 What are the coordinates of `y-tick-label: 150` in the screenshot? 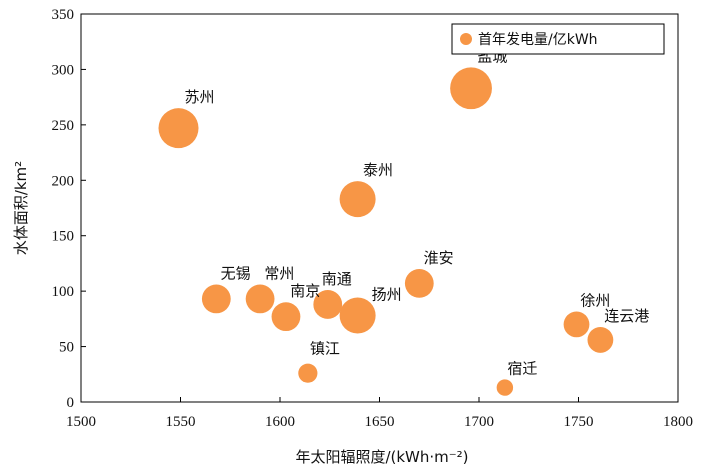 It's located at (63, 237).